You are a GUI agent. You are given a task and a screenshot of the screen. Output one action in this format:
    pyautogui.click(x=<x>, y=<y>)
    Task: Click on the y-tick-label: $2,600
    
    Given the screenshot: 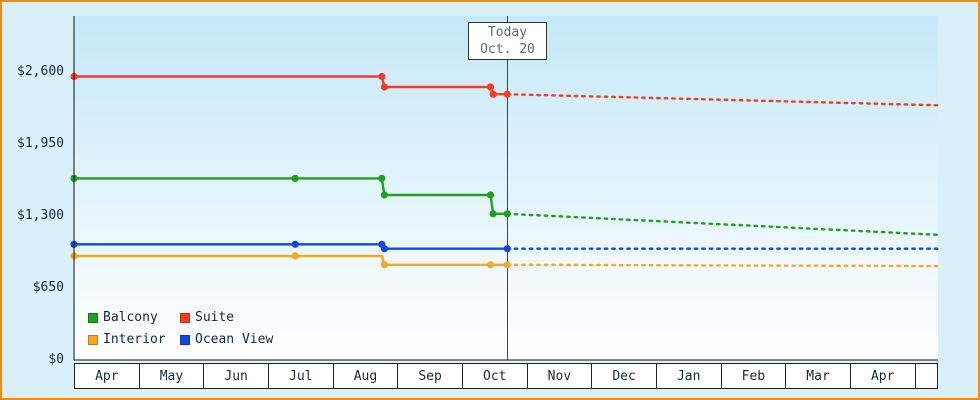 What is the action you would take?
    pyautogui.click(x=40, y=71)
    